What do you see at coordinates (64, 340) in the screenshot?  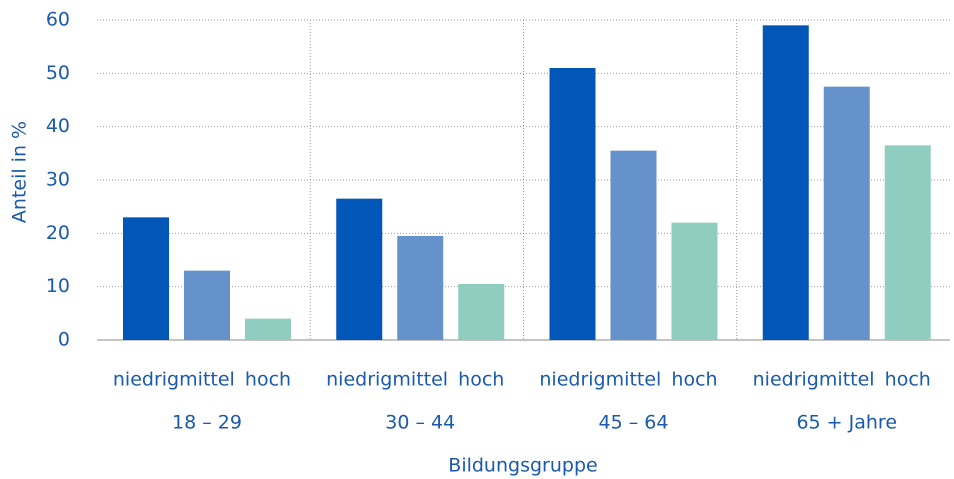 I see `y-tick-label: 0` at bounding box center [64, 340].